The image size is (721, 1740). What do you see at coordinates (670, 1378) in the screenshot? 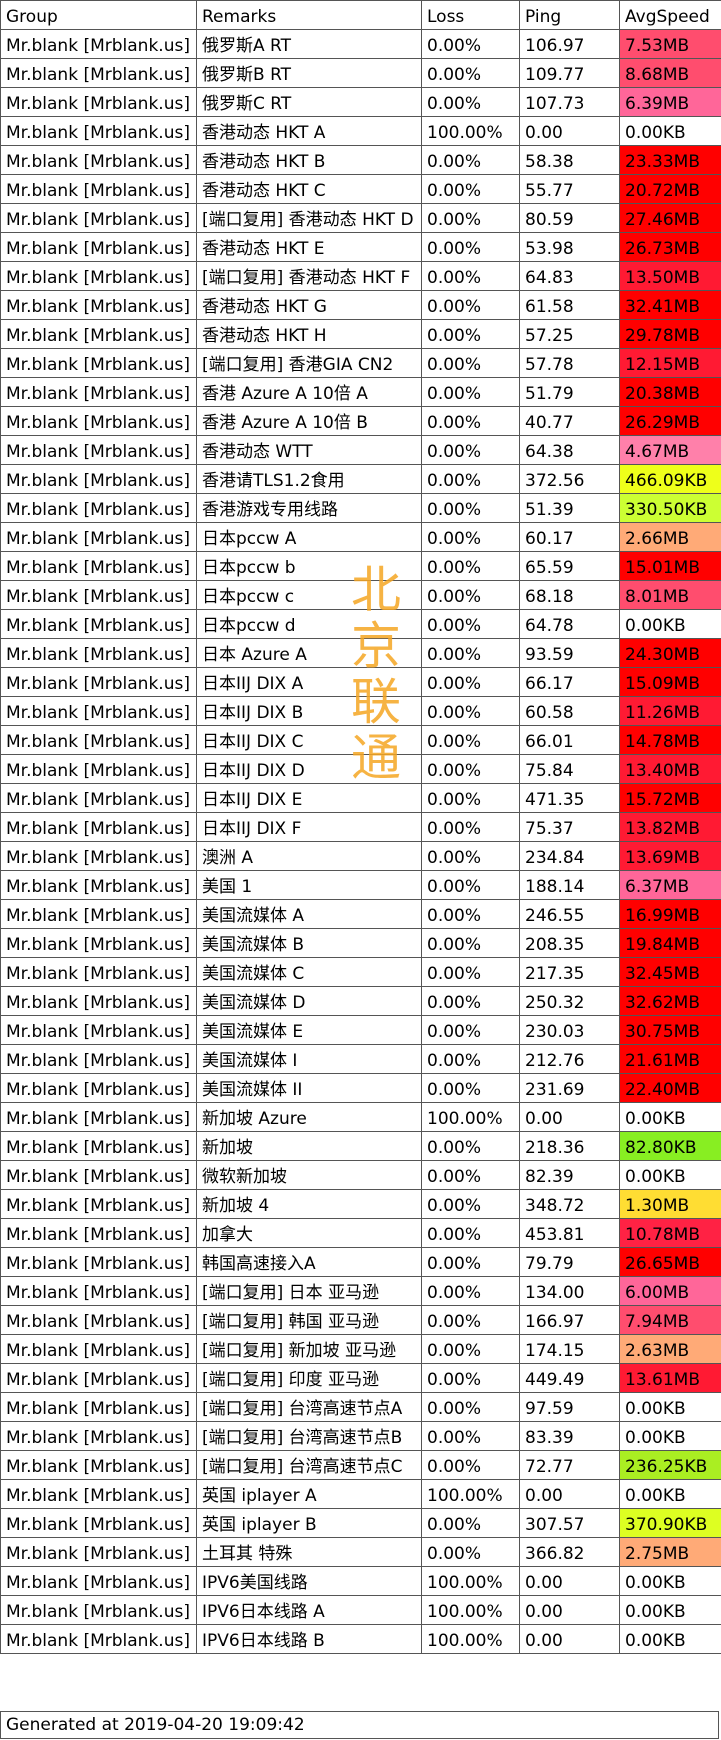
I see `cell-avgspeed: 13.61MB` at bounding box center [670, 1378].